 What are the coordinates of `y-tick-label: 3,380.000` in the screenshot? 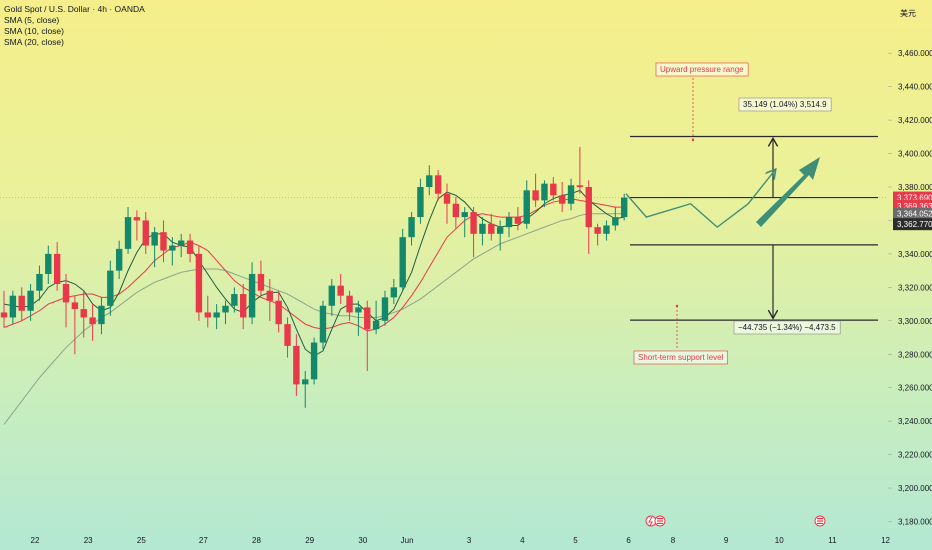 It's located at (915, 187).